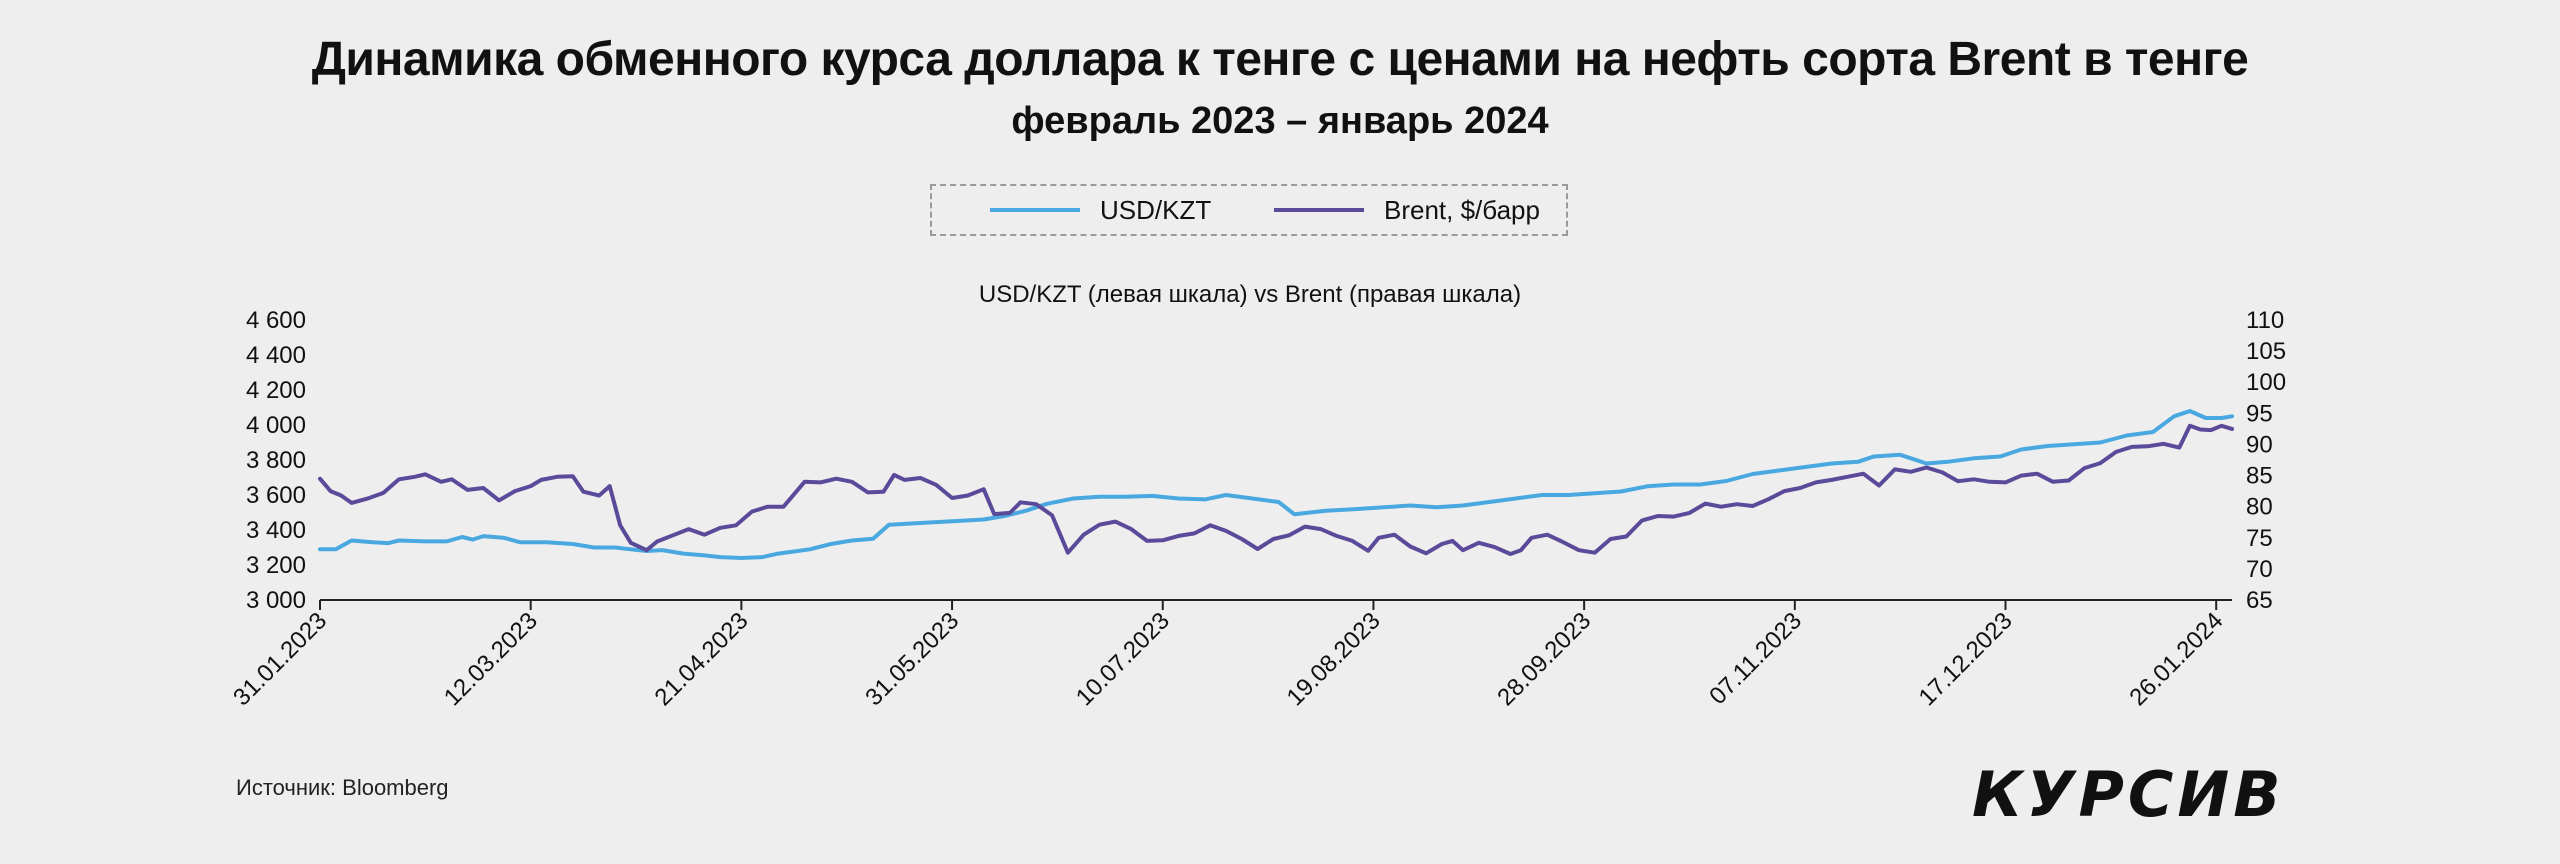 The image size is (2560, 864). Describe the element at coordinates (342, 787) in the screenshot. I see `source-note: Источник: Bloomberg` at that location.